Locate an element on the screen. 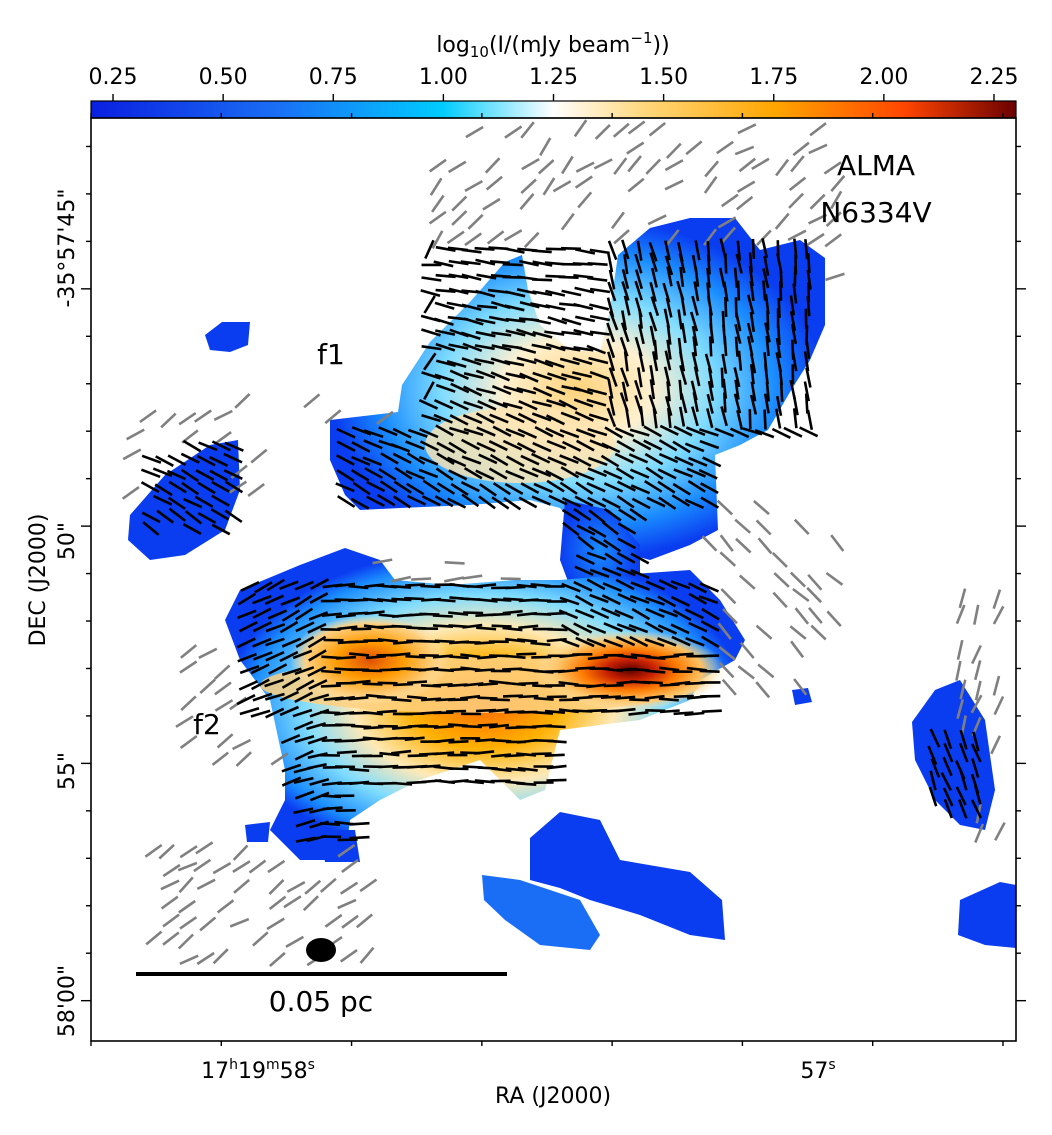 The image size is (1052, 1135). instrument-label: ALMA is located at coordinates (876, 165).